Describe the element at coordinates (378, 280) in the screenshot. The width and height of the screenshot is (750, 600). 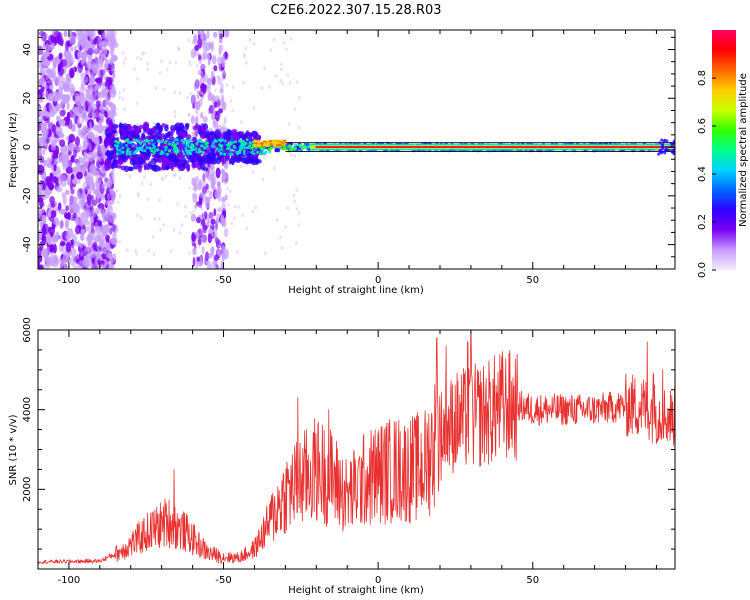
I see `x-tick-label: 0` at that location.